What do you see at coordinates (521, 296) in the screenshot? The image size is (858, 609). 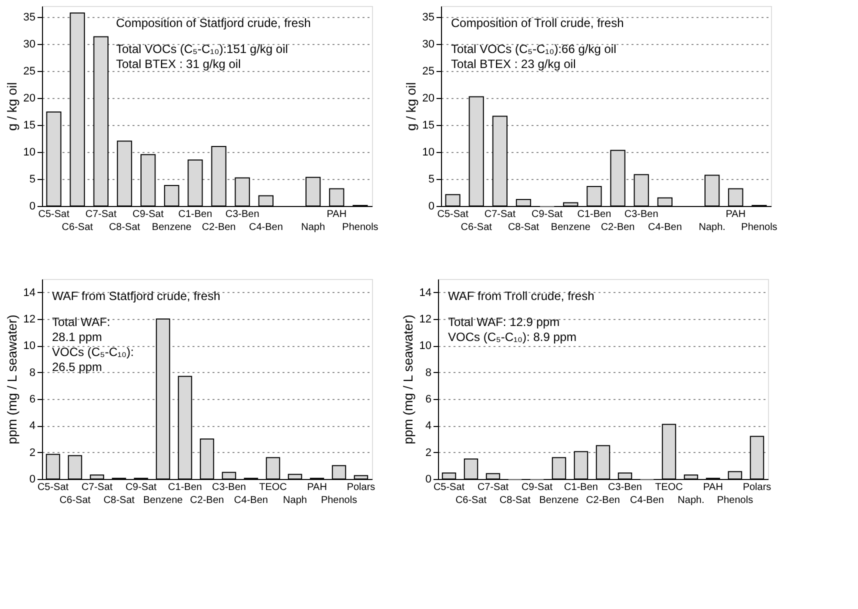 I see `text: WAF from Troll crude, fresh` at bounding box center [521, 296].